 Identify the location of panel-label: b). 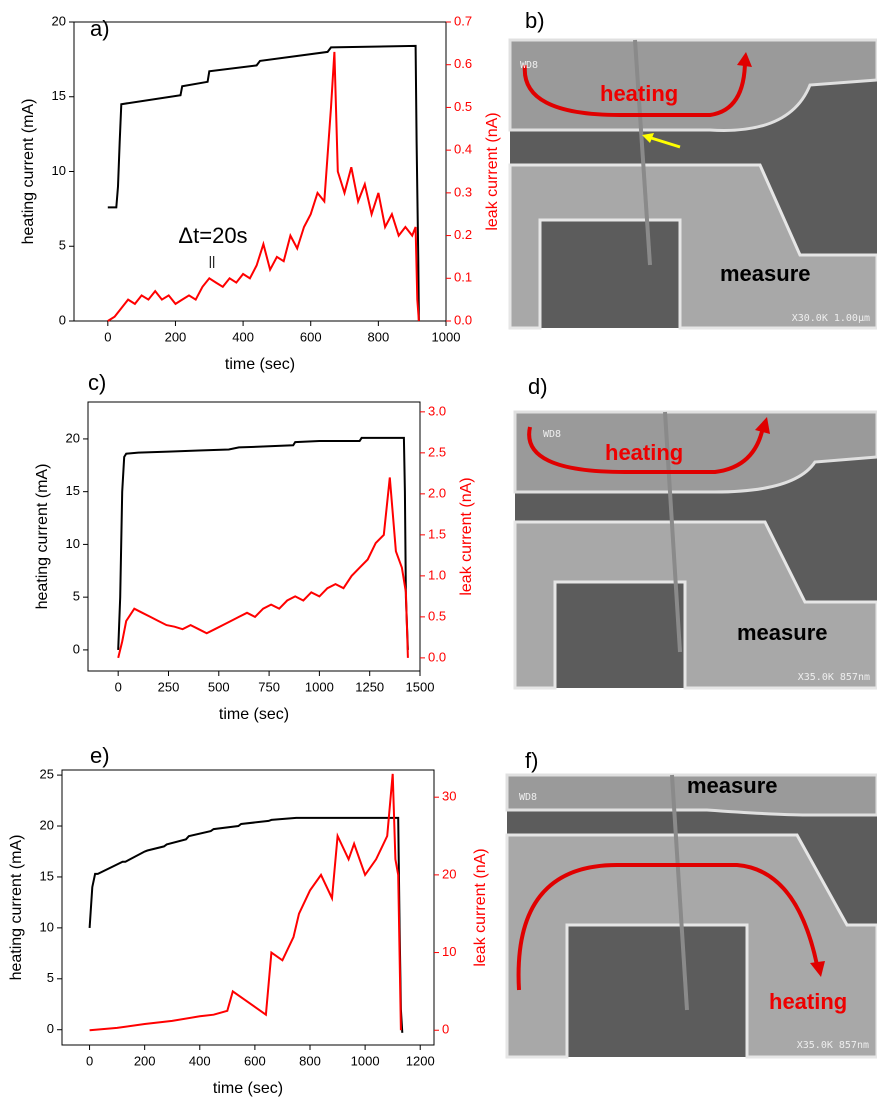
(535, 20).